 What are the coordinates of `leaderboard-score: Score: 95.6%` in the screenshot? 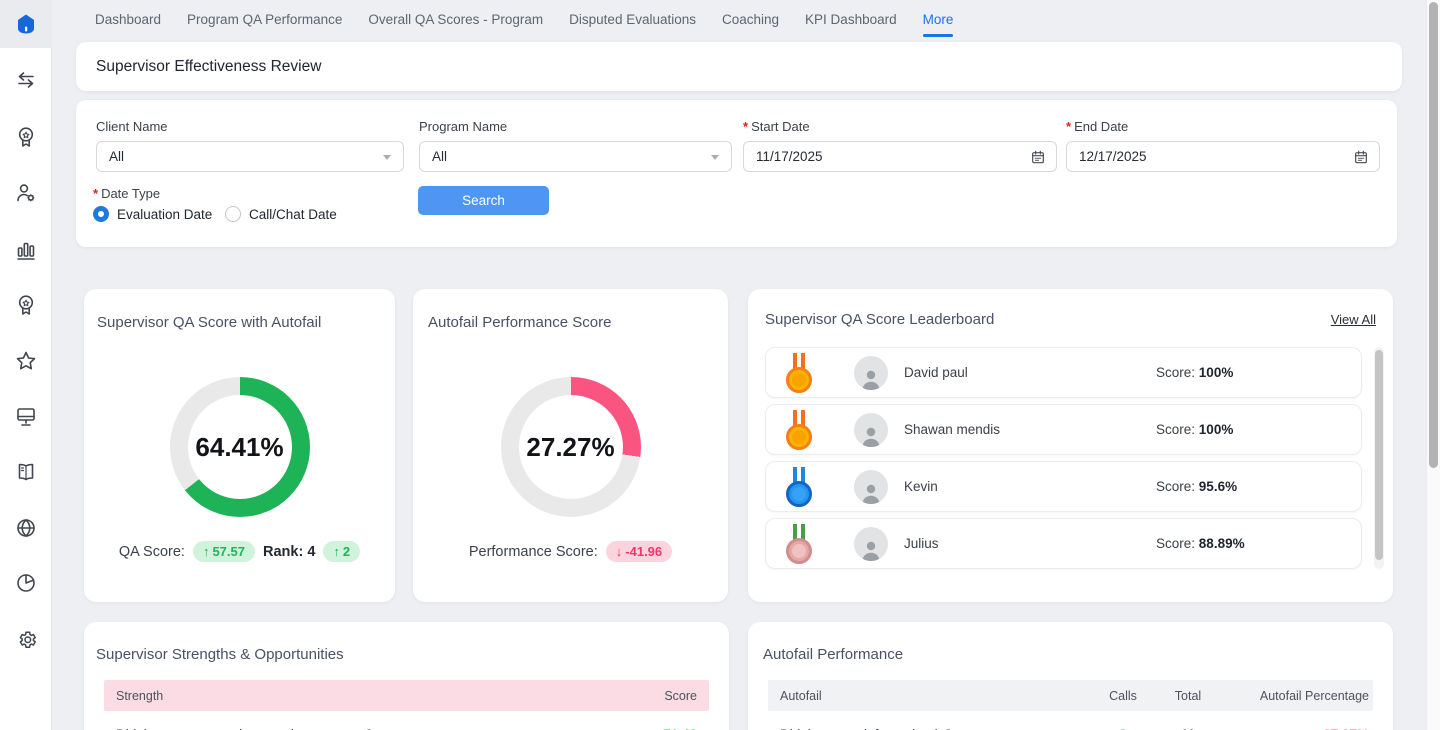 It's located at (1197, 486).